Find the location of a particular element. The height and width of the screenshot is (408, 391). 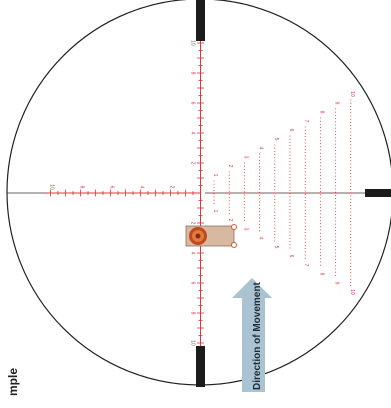

right-lead-label: 4 is located at coordinates (261, 148).